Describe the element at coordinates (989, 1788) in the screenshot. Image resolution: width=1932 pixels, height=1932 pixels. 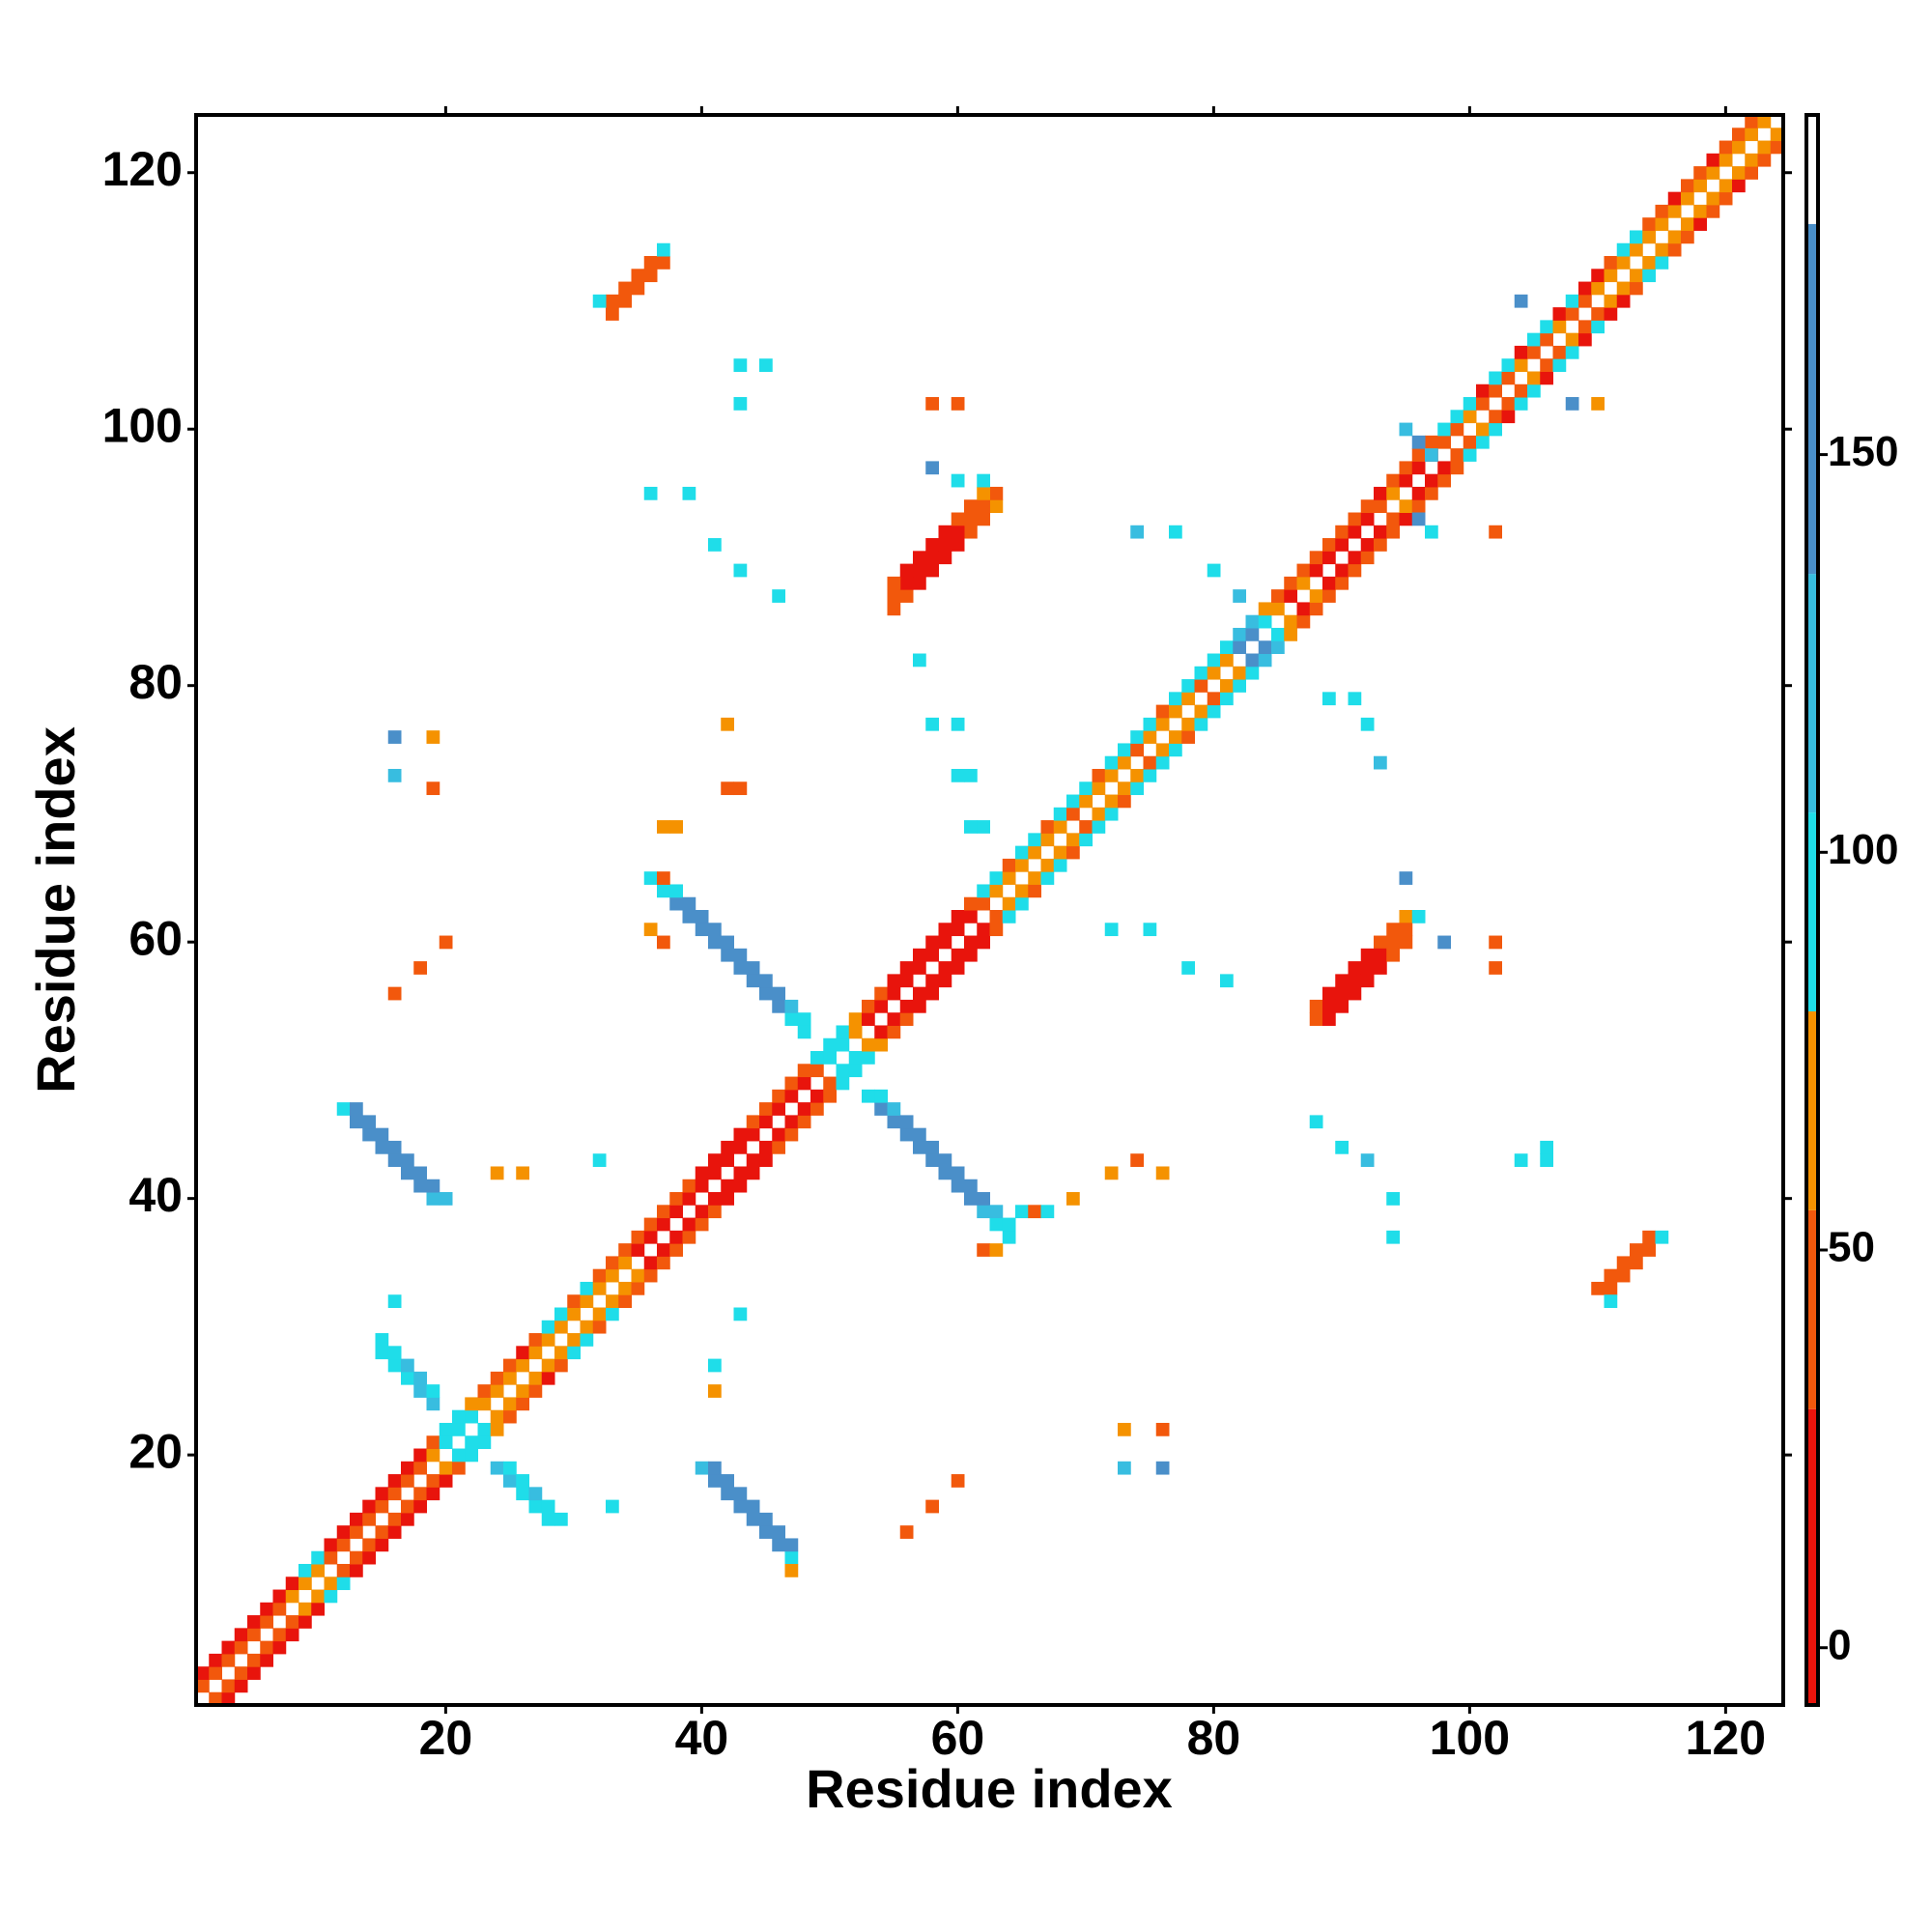
I see `x-axis-label: Residue index` at that location.